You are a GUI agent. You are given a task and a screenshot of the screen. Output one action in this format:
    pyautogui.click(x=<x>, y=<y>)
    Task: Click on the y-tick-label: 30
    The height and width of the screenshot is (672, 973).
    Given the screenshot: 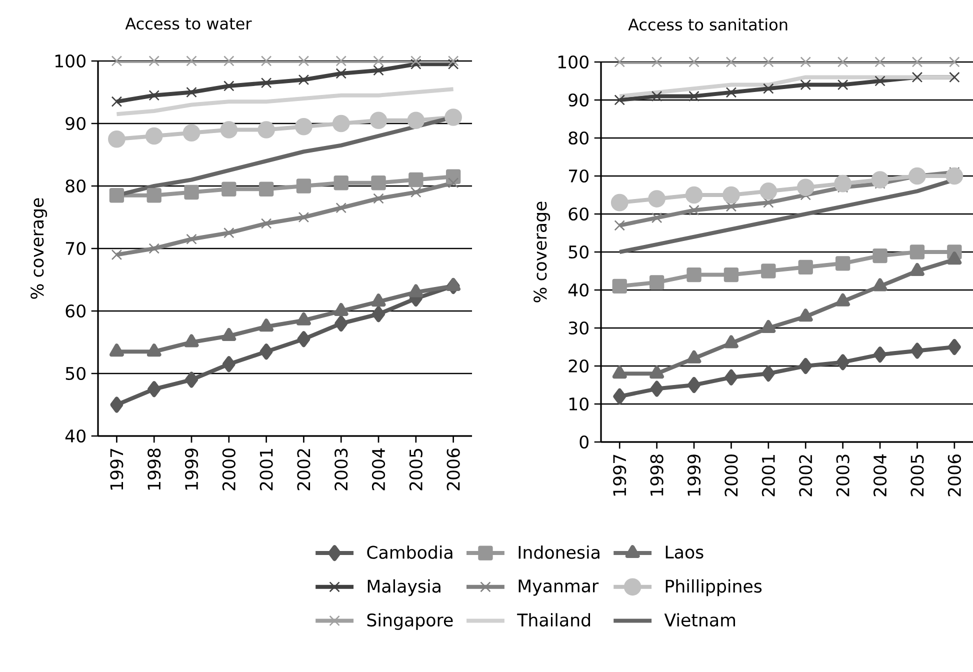 What is the action you would take?
    pyautogui.click(x=578, y=328)
    